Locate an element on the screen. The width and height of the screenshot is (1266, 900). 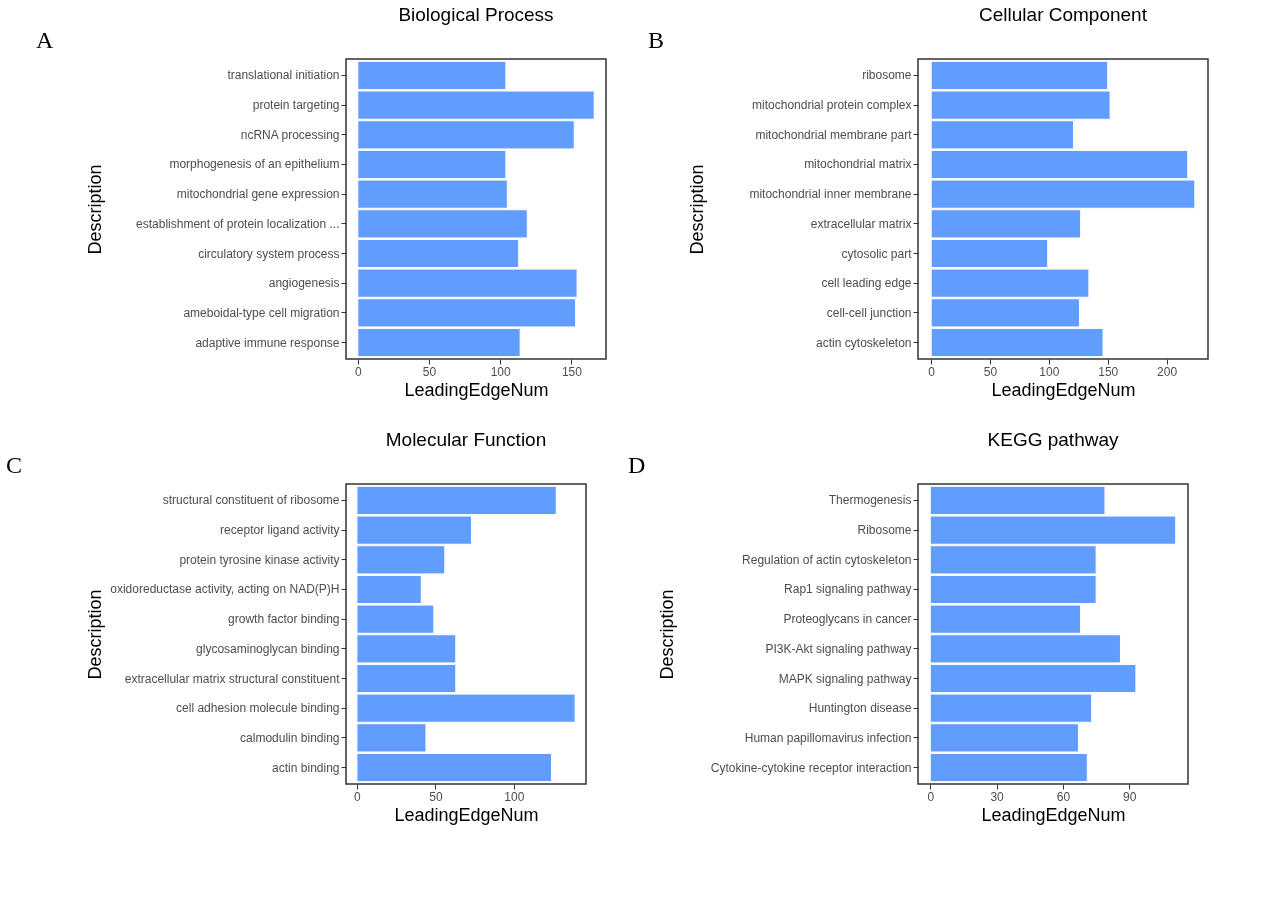
y-tick-label: Proteoglycans in cancer is located at coordinates (847, 619).